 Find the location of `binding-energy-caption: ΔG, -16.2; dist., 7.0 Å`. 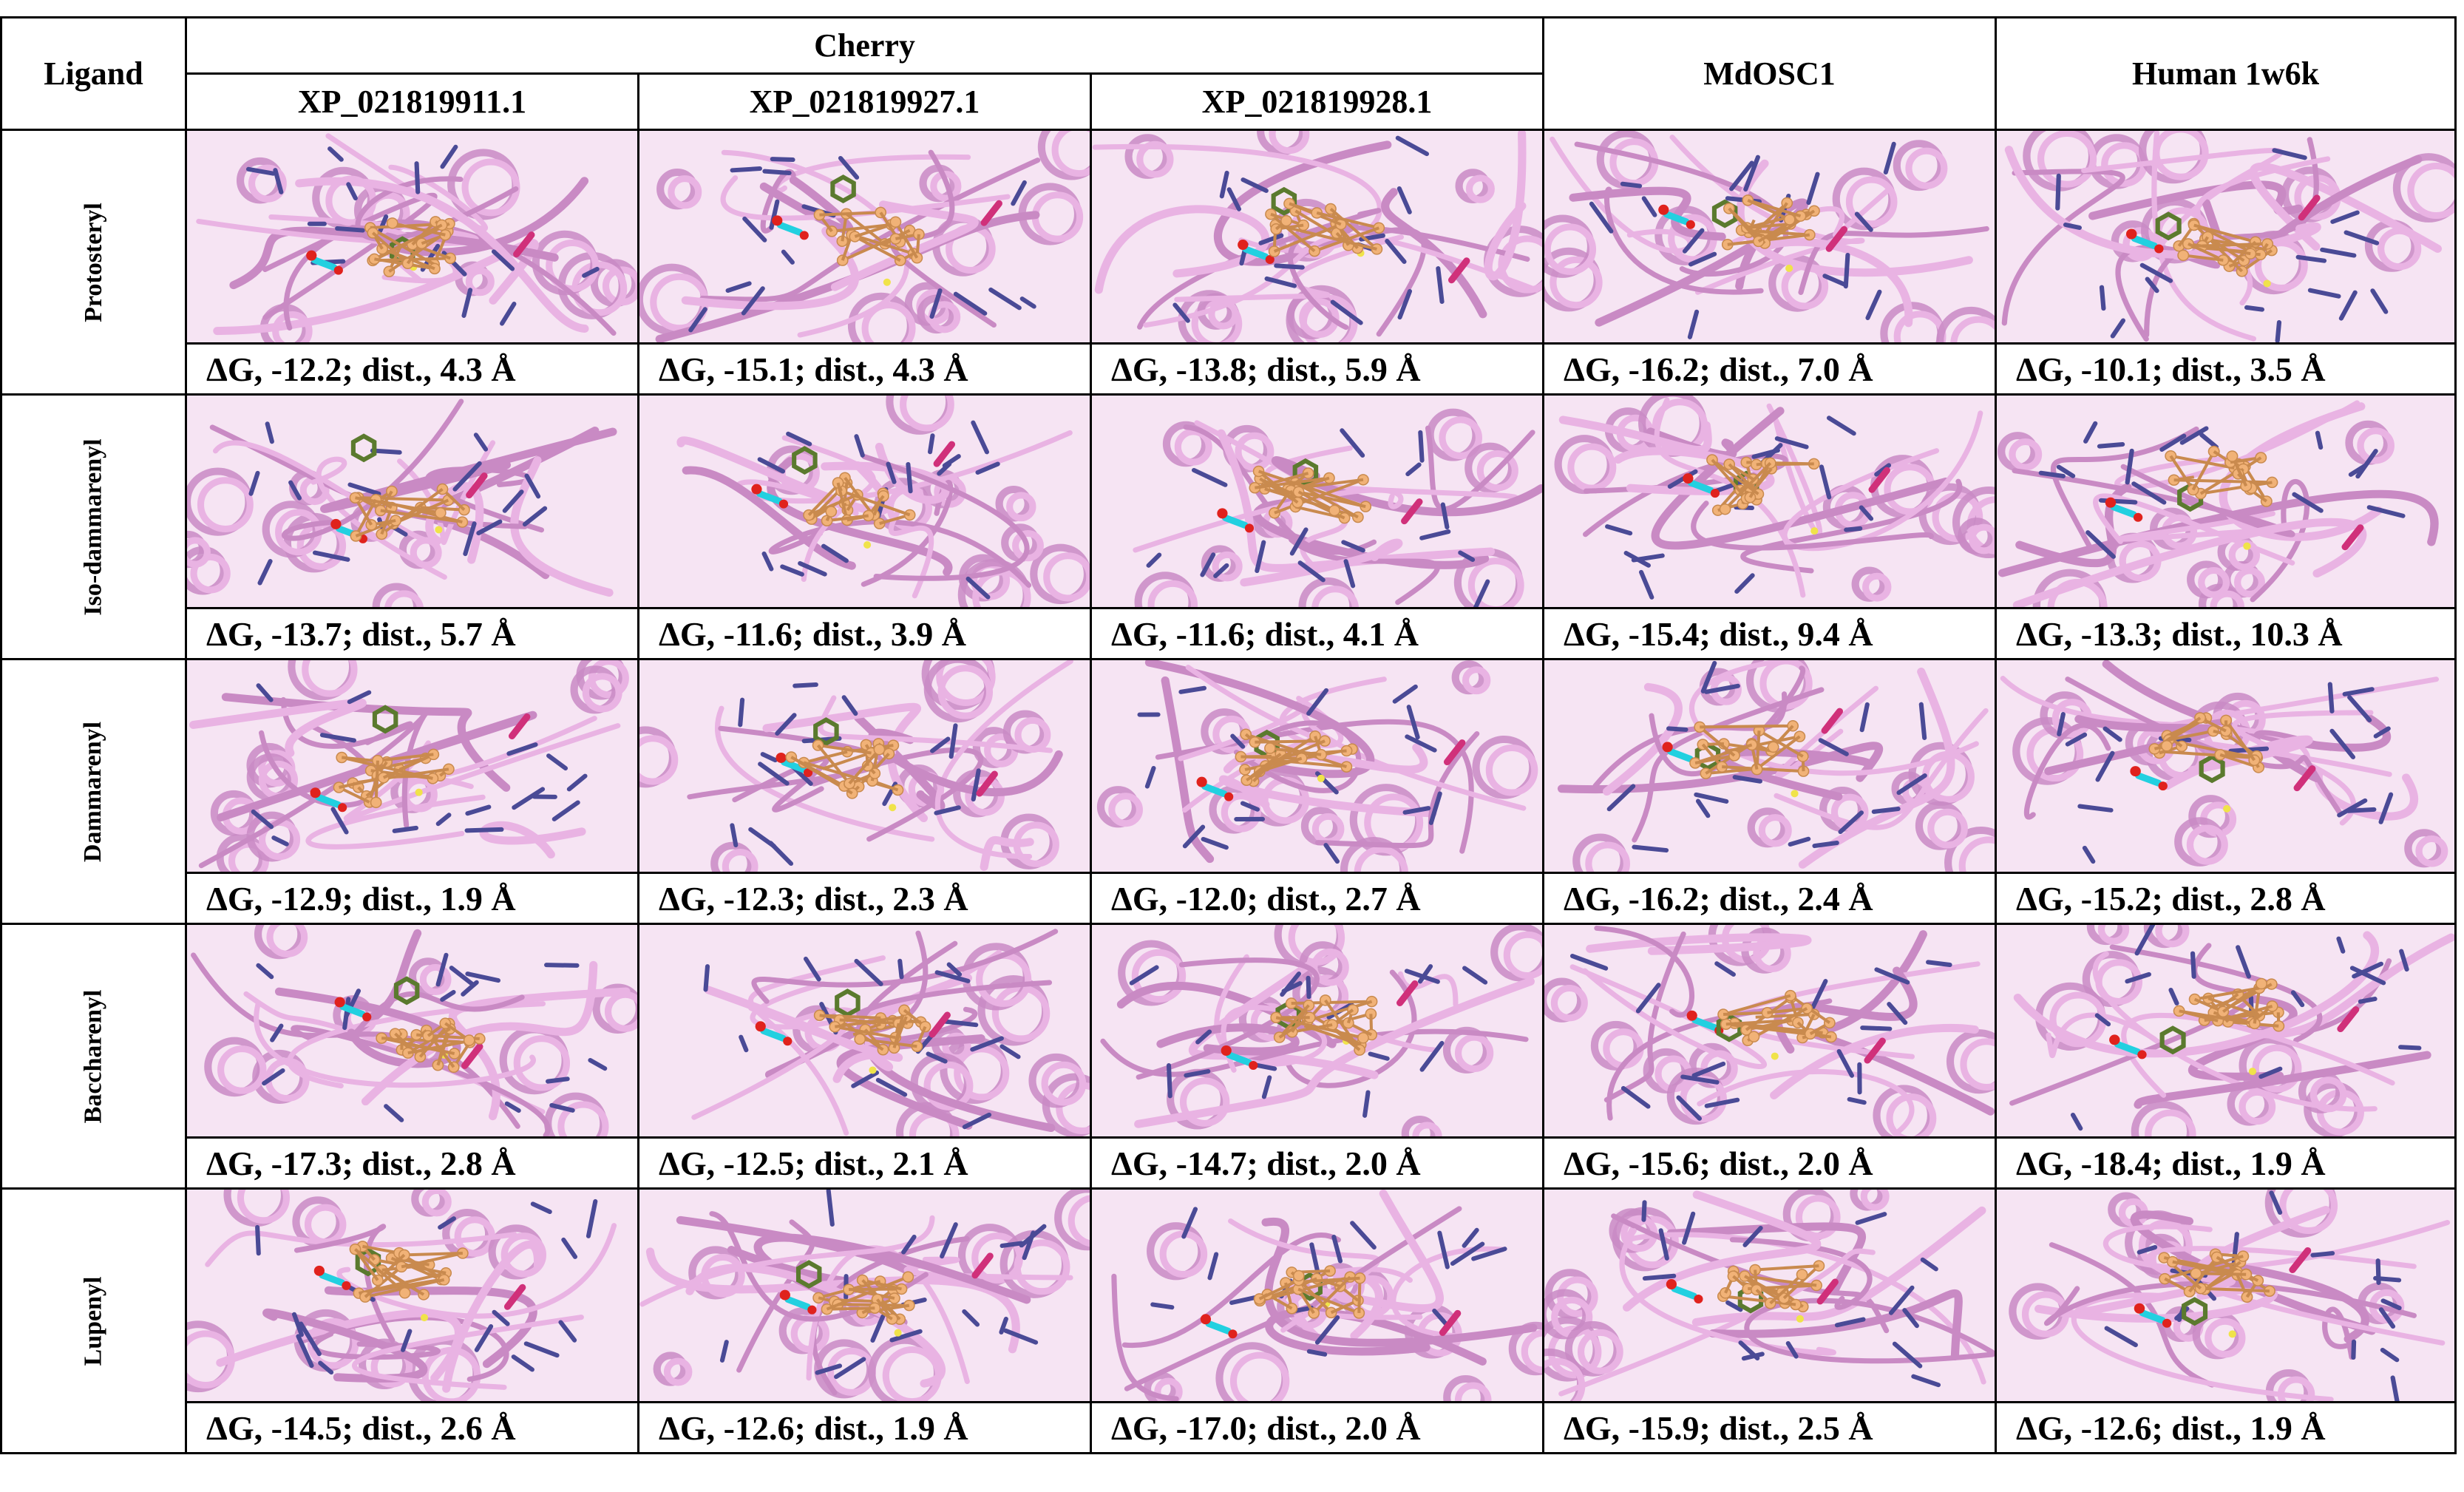

binding-energy-caption: ΔG, -16.2; dist., 7.0 Å is located at coordinates (1770, 369).